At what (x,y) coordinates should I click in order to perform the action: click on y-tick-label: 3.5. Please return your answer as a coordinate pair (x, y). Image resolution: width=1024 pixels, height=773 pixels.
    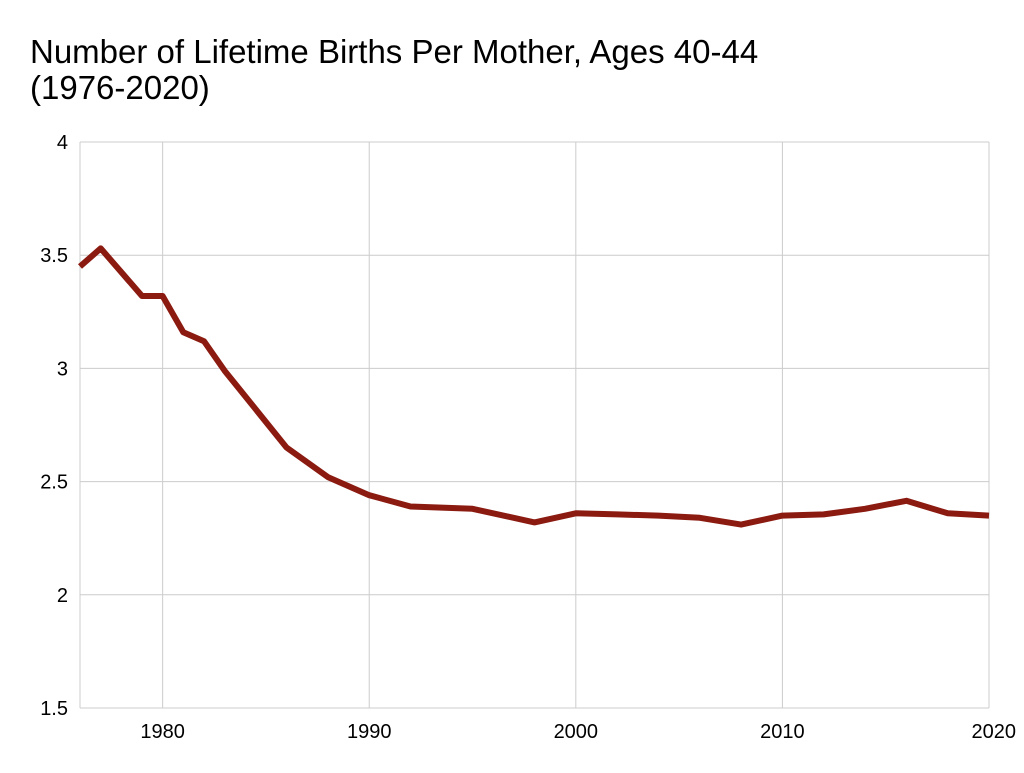
    Looking at the image, I should click on (54, 256).